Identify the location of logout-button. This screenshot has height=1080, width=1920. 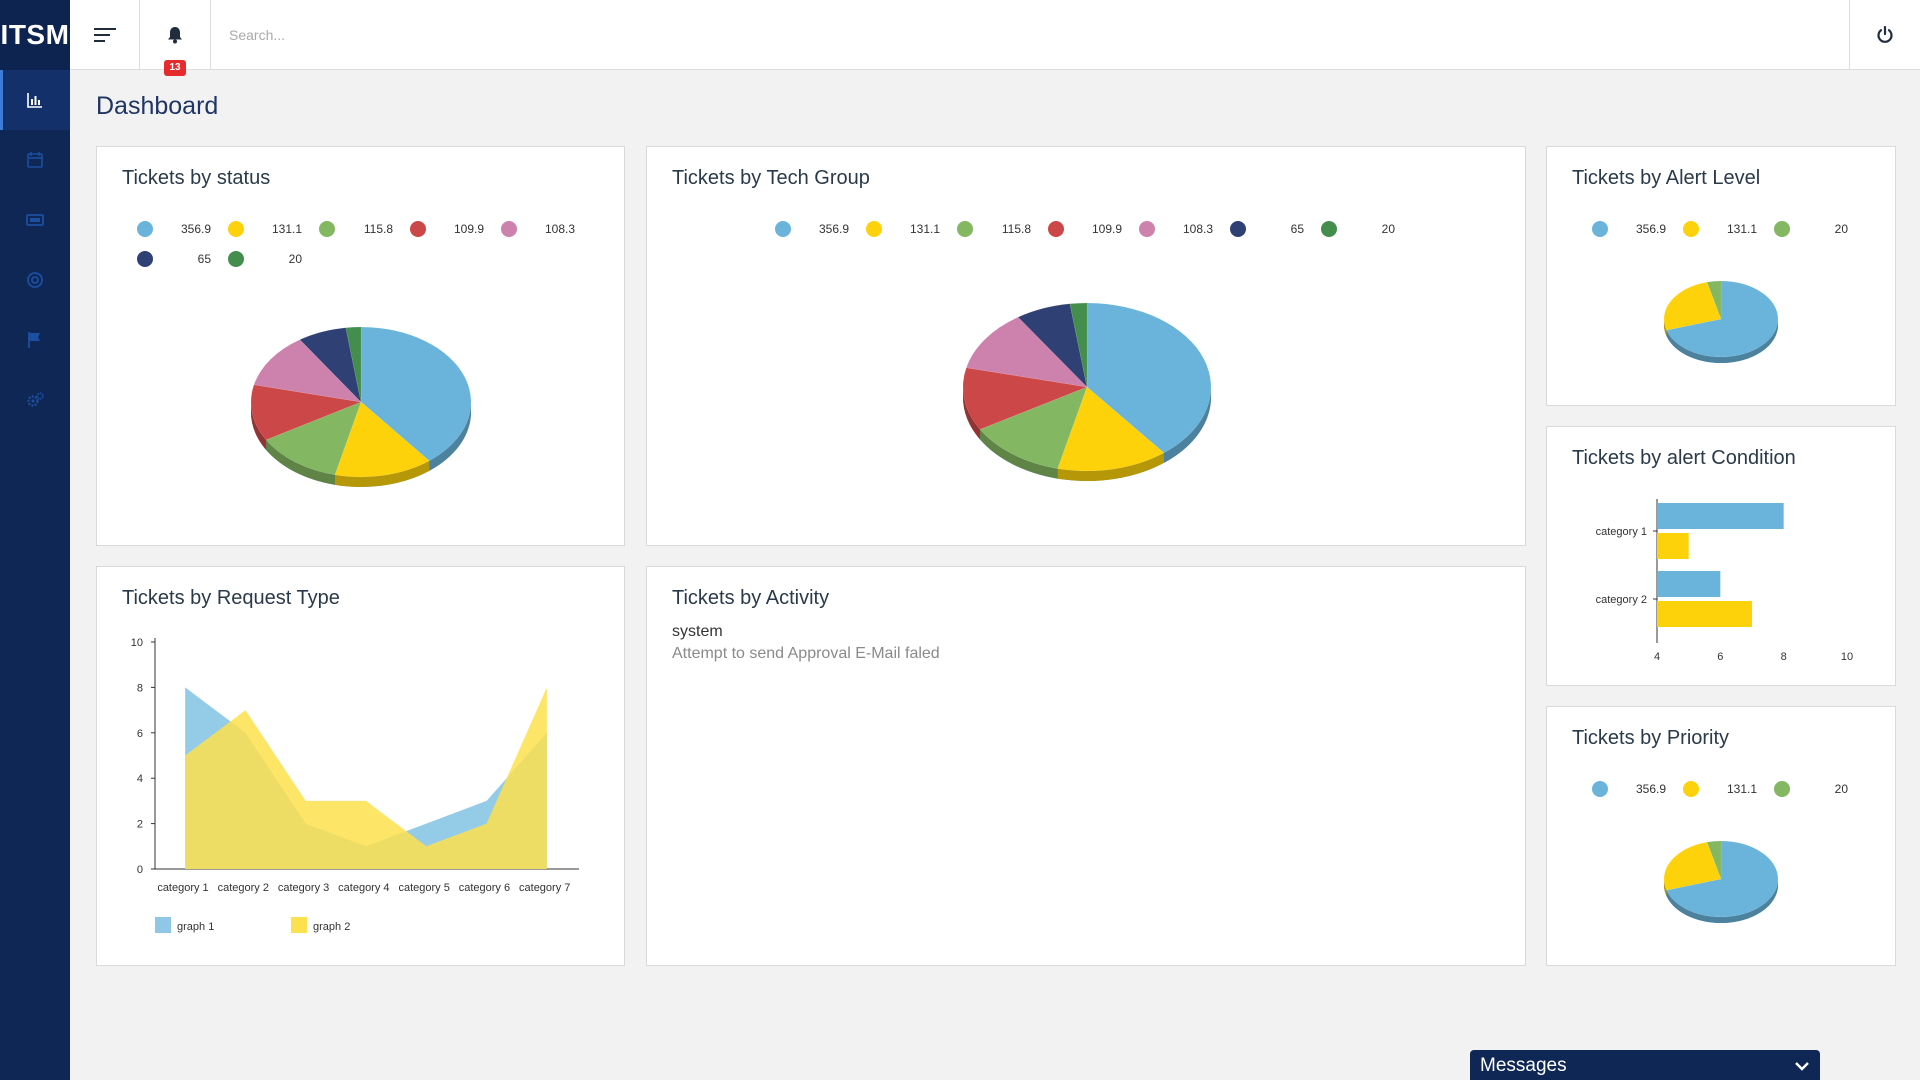
(1885, 35).